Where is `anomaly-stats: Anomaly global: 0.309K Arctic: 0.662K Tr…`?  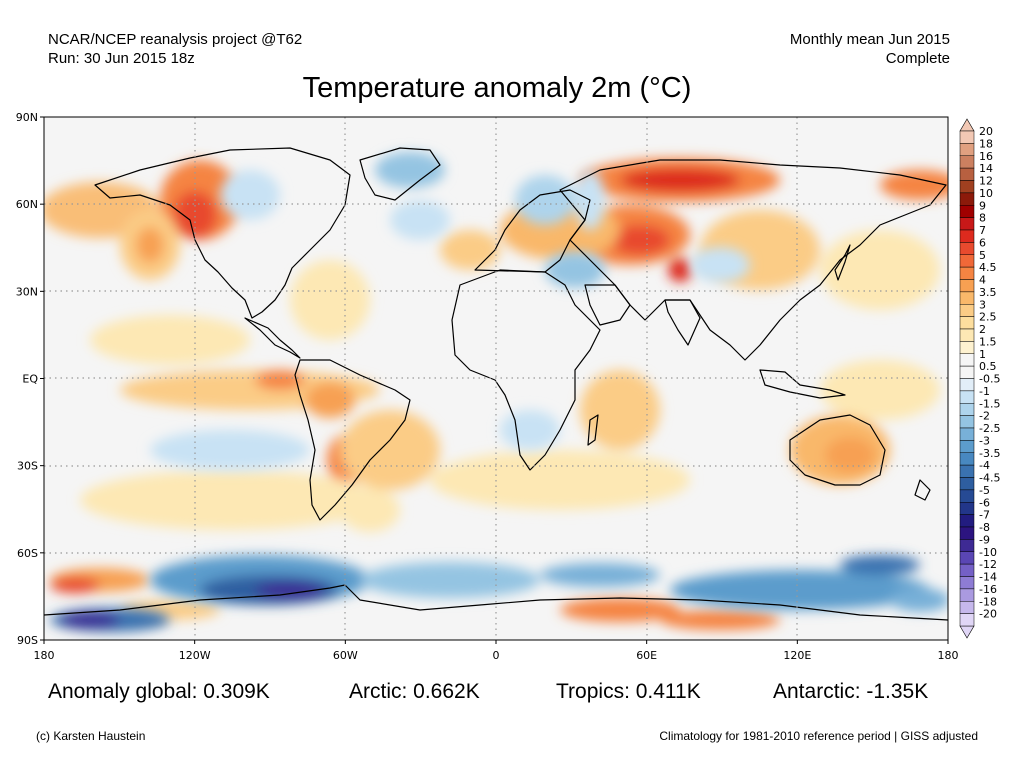
anomaly-stats: Anomaly global: 0.309K Arctic: 0.662K Tr… is located at coordinates (512, 693).